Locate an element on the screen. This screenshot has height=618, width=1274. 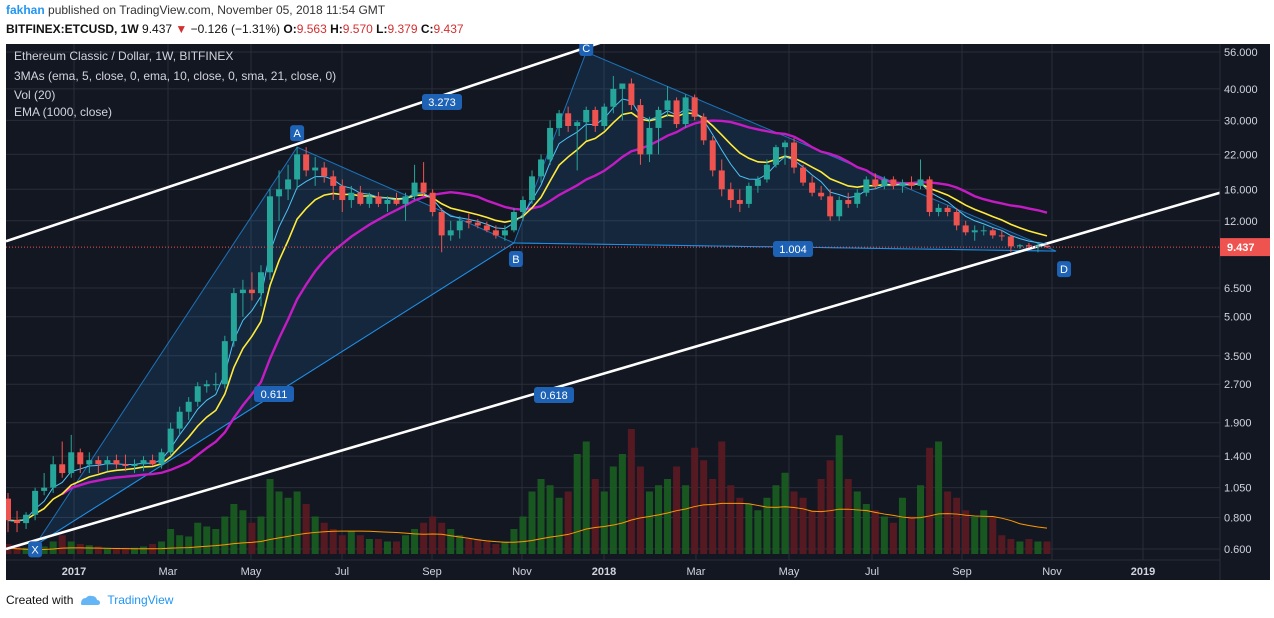
time-tick-label: 2019 is located at coordinates (1143, 572).